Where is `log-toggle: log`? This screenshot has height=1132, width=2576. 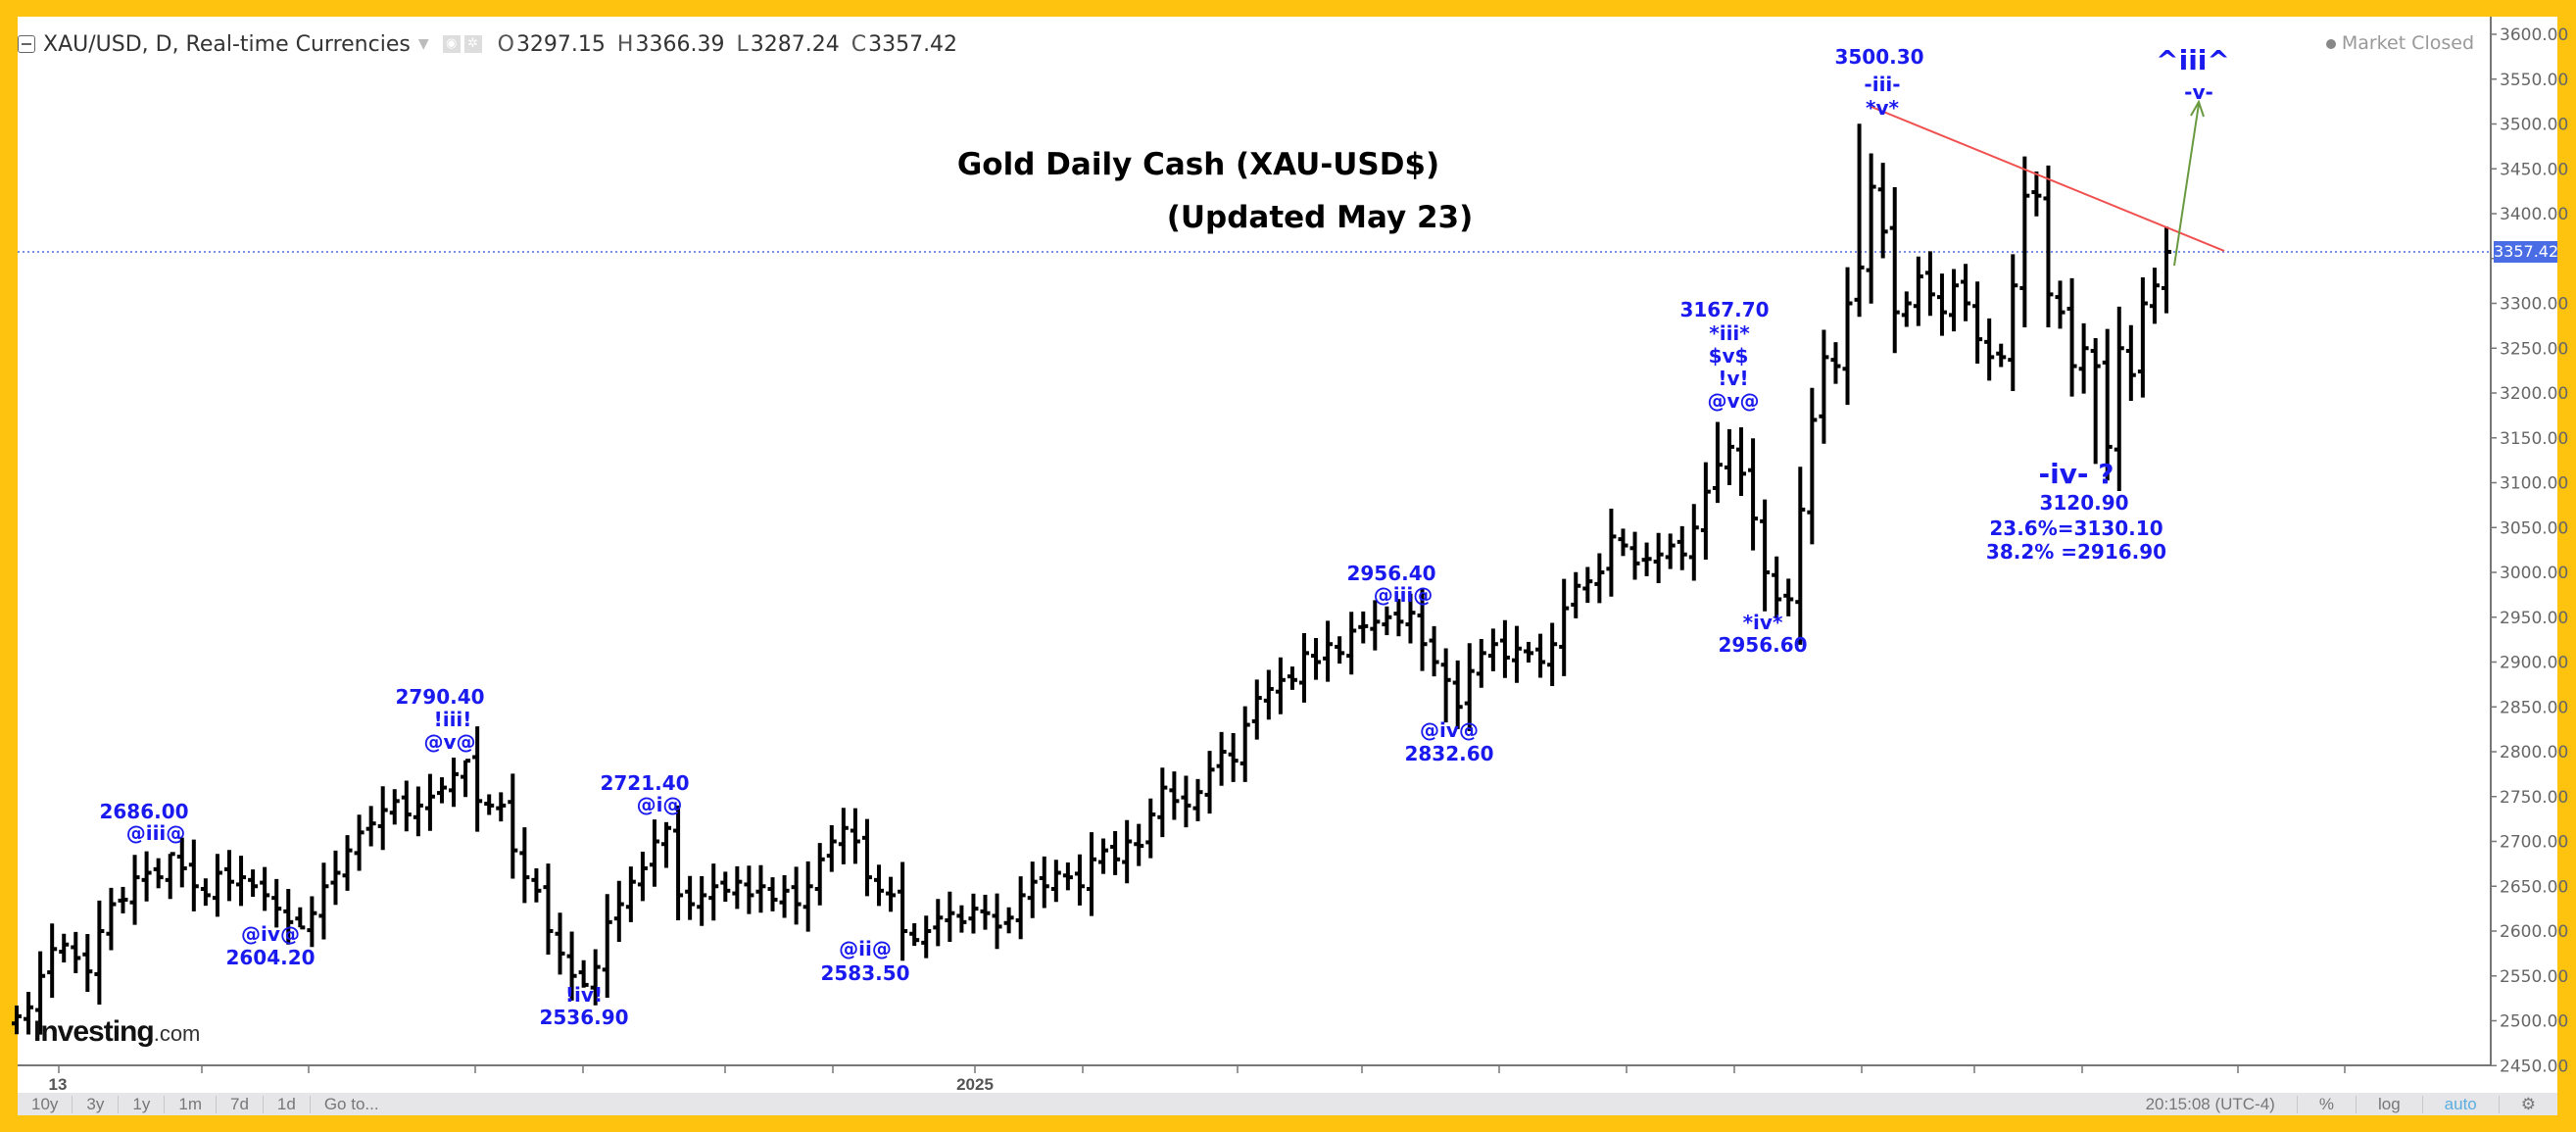
log-toggle: log is located at coordinates (2388, 1104).